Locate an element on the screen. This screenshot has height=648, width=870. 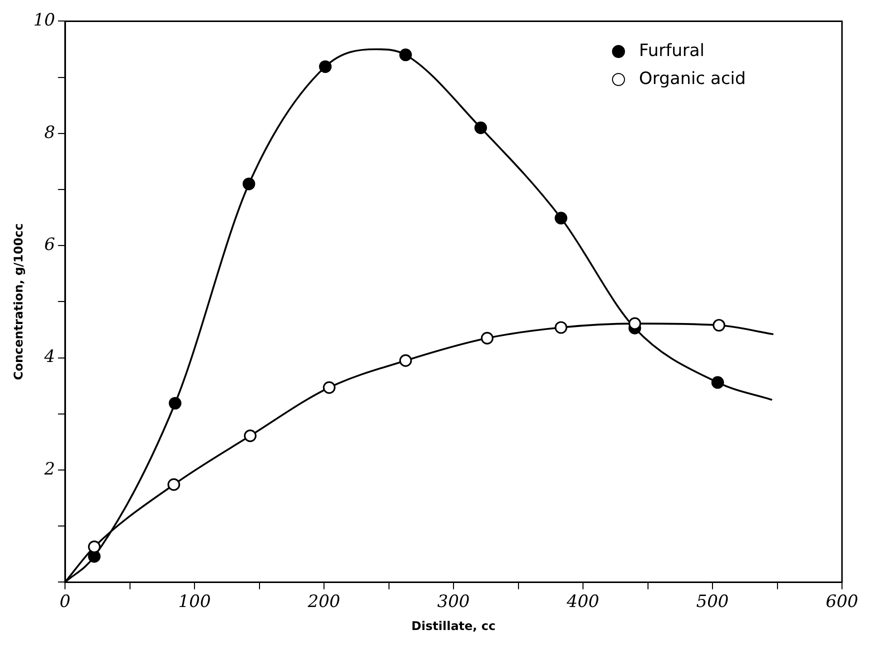
legend-label: Furfural is located at coordinates (672, 51).